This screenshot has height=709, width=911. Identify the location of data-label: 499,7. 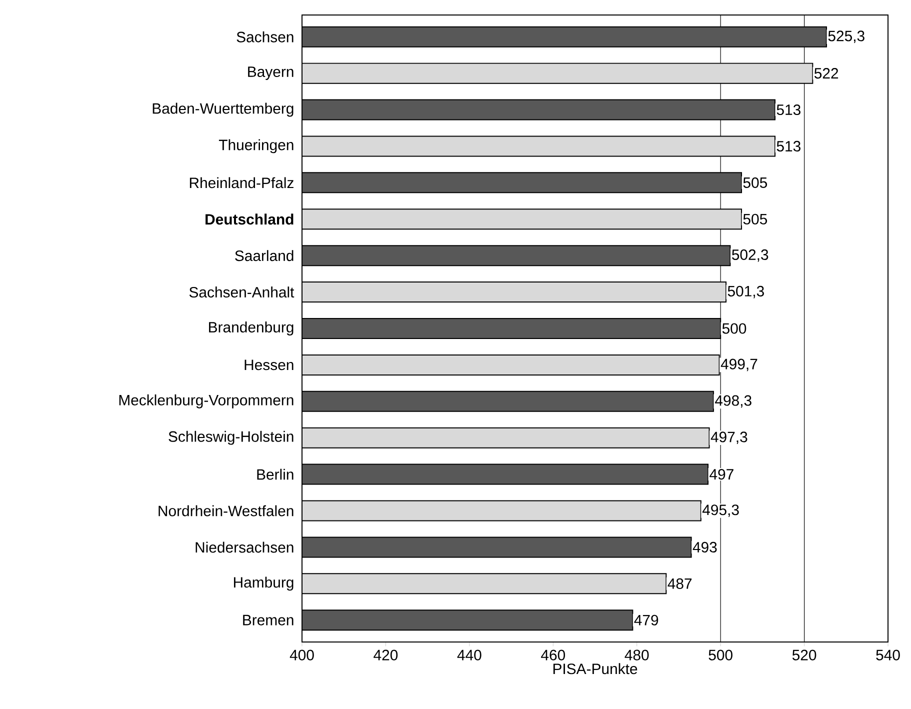
(739, 365).